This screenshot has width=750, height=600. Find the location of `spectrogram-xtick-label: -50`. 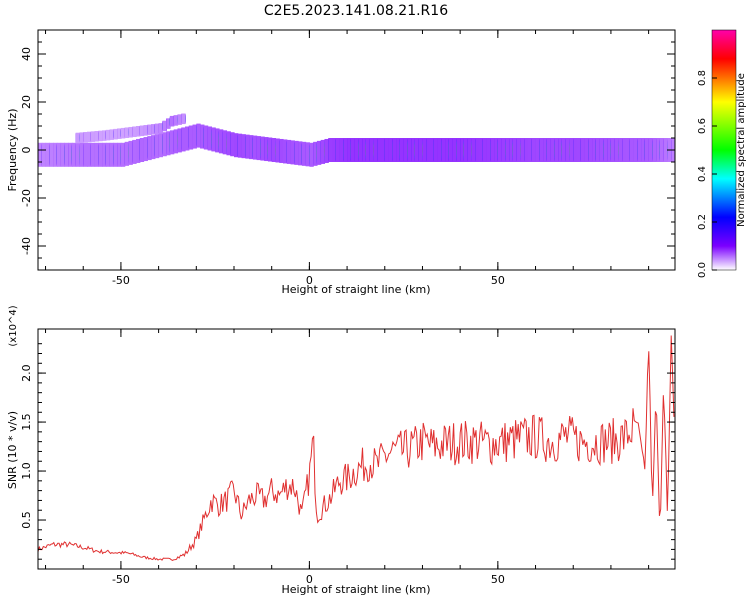

spectrogram-xtick-label: -50 is located at coordinates (121, 280).